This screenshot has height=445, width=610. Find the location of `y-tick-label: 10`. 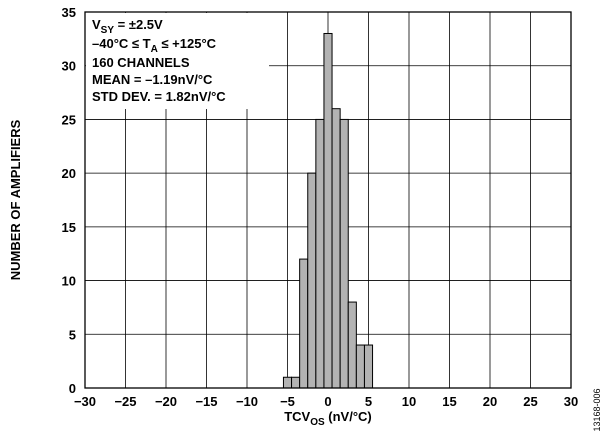

y-tick-label: 10 is located at coordinates (69, 281).